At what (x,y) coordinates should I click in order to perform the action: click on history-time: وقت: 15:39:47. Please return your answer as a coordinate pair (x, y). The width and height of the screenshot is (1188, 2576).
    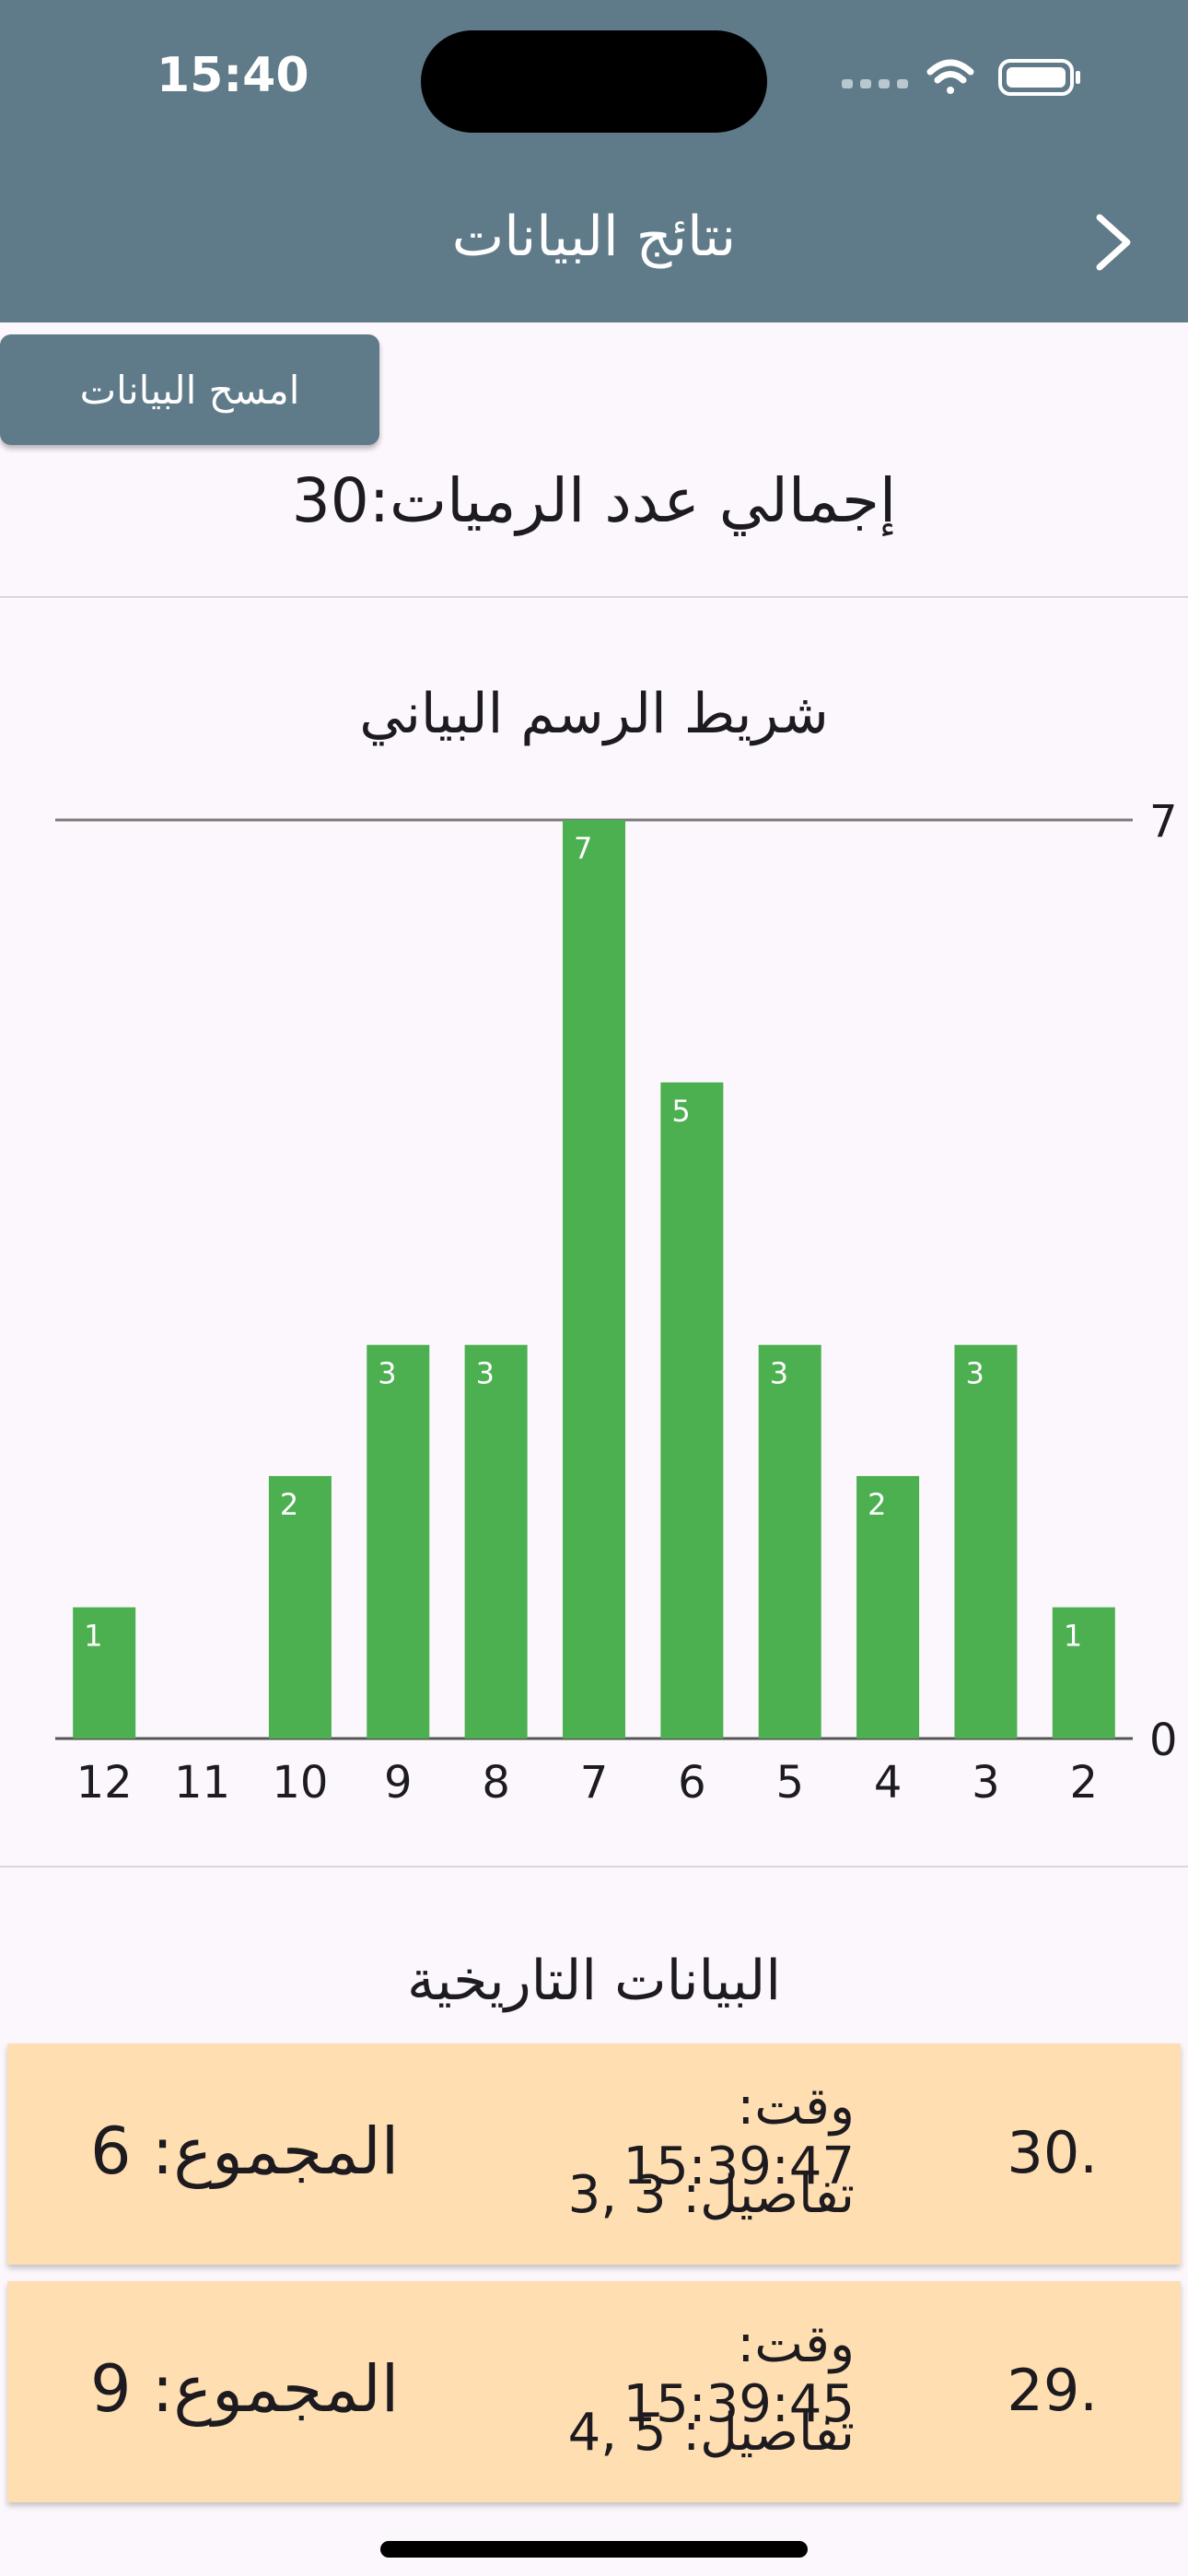
    Looking at the image, I should click on (739, 2136).